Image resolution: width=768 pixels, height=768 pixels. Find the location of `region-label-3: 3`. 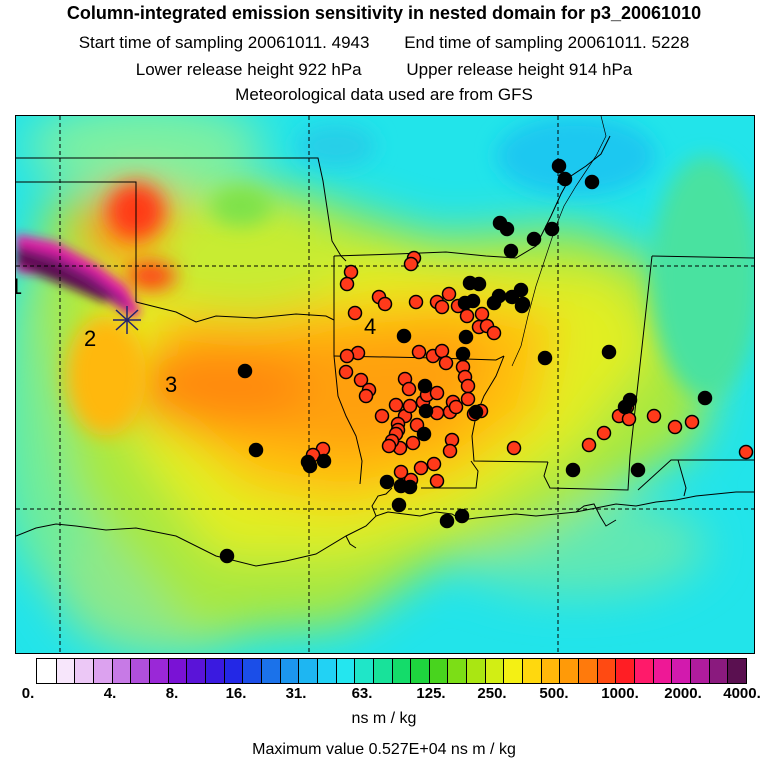

region-label-3: 3 is located at coordinates (171, 384).